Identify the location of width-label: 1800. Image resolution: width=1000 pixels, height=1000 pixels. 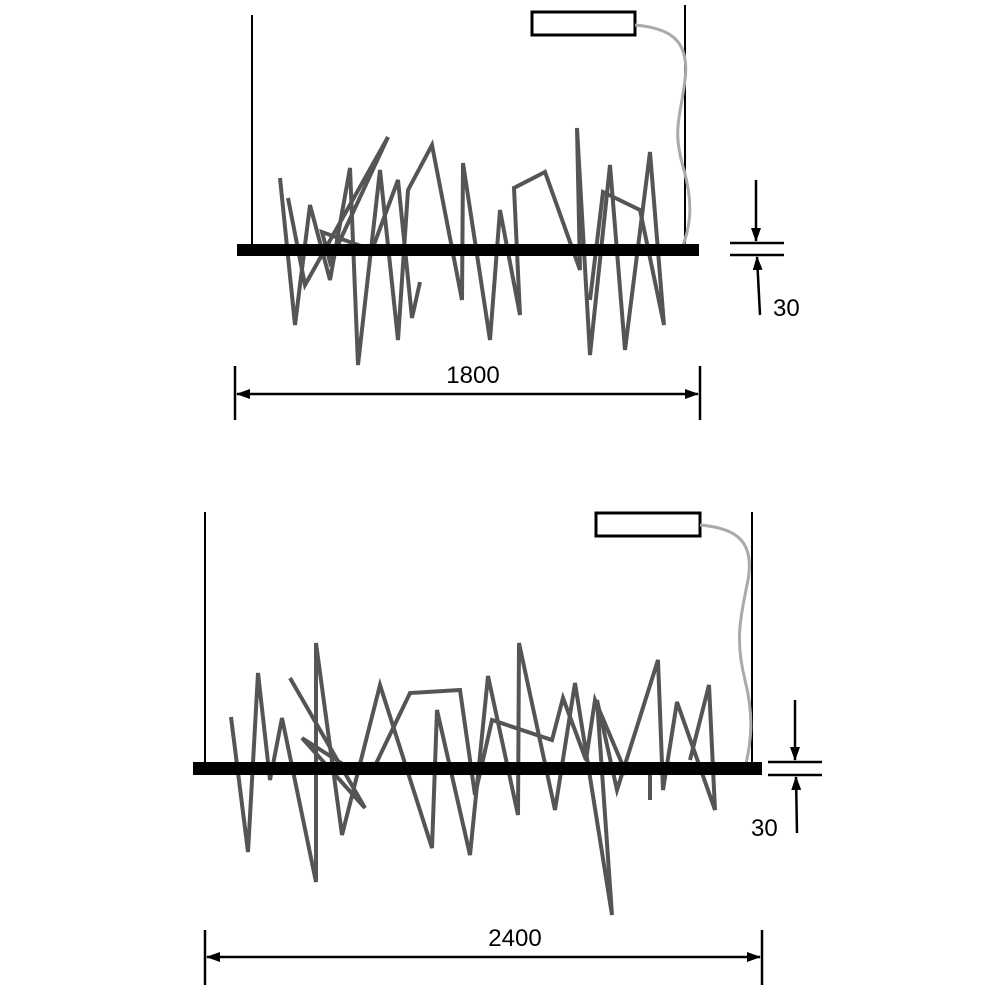
(472, 375).